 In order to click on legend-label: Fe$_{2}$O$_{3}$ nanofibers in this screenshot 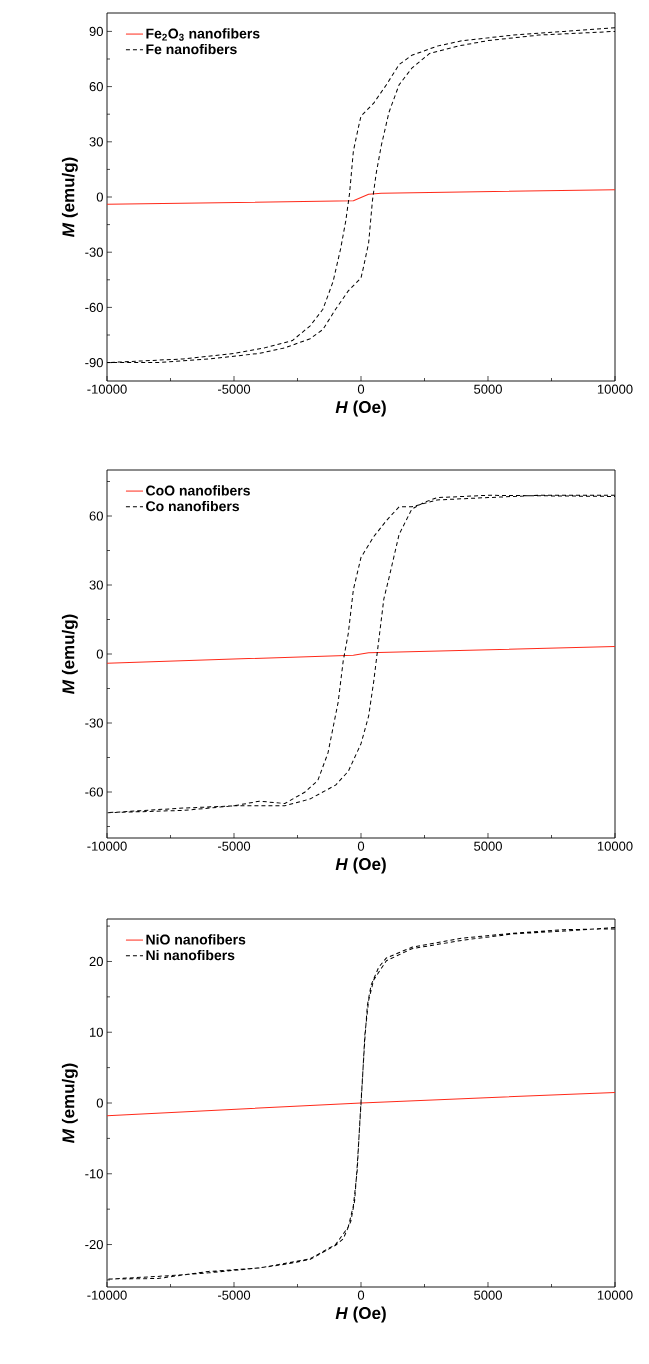, I will do `click(203, 34)`.